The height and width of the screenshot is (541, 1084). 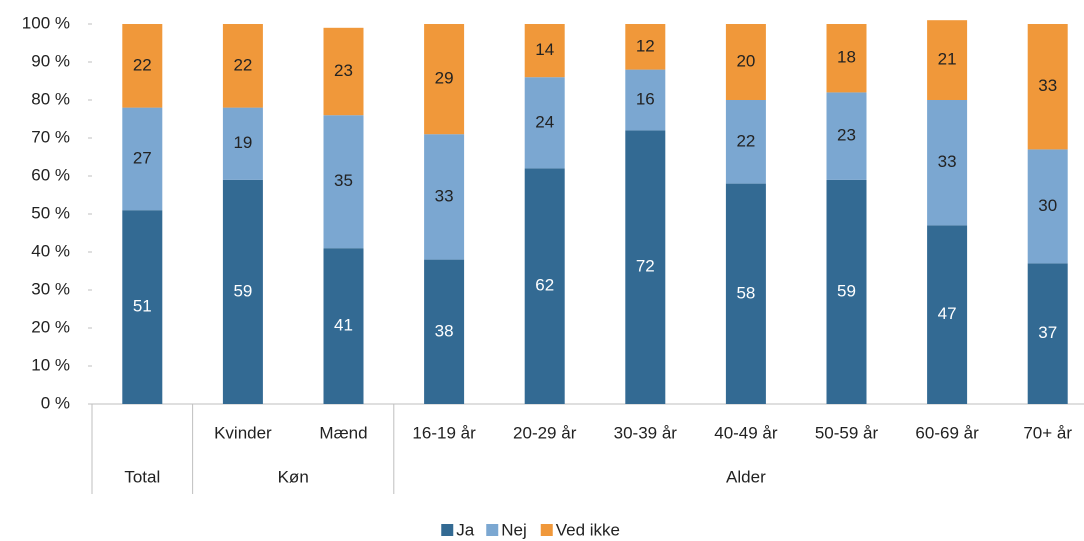 I want to click on y-tick-label: 50 %, so click(x=50, y=212).